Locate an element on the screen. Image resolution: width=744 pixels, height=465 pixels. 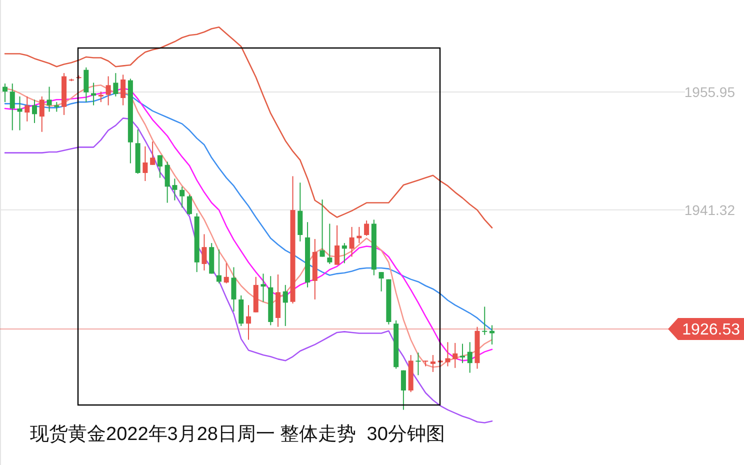
ref-label: 1926.53 is located at coordinates (706, 329).